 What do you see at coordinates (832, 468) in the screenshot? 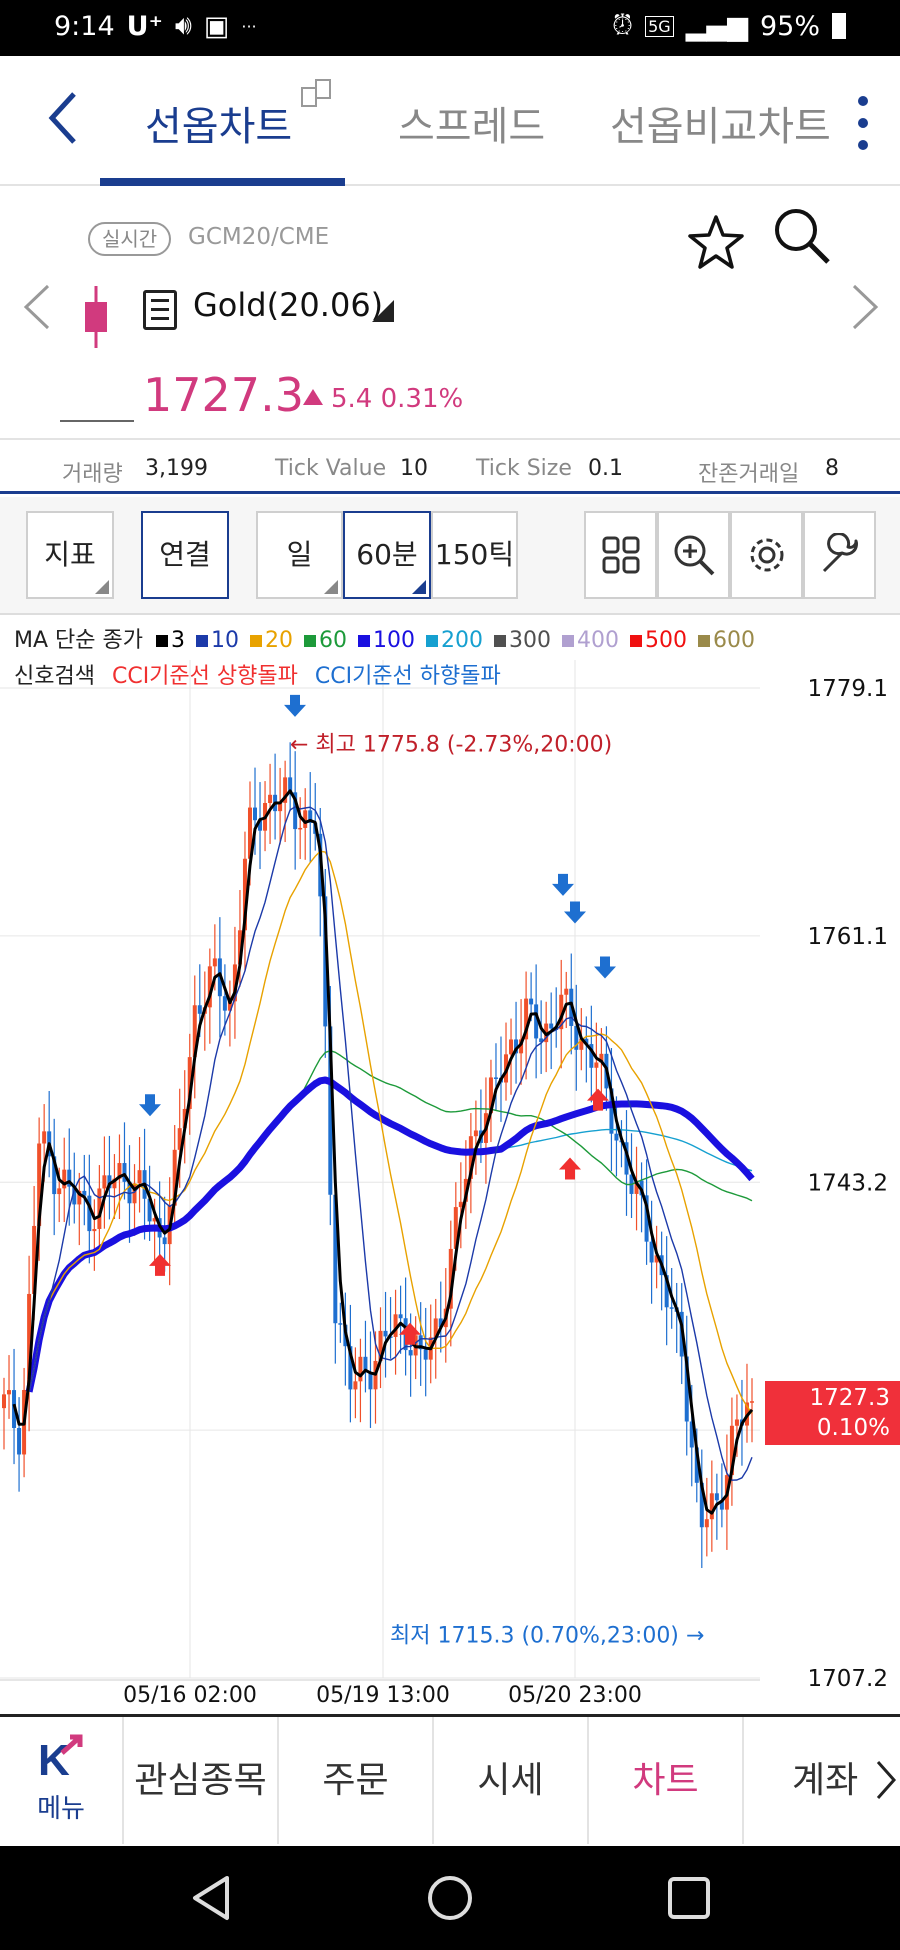
I see `remaining-days: 8` at bounding box center [832, 468].